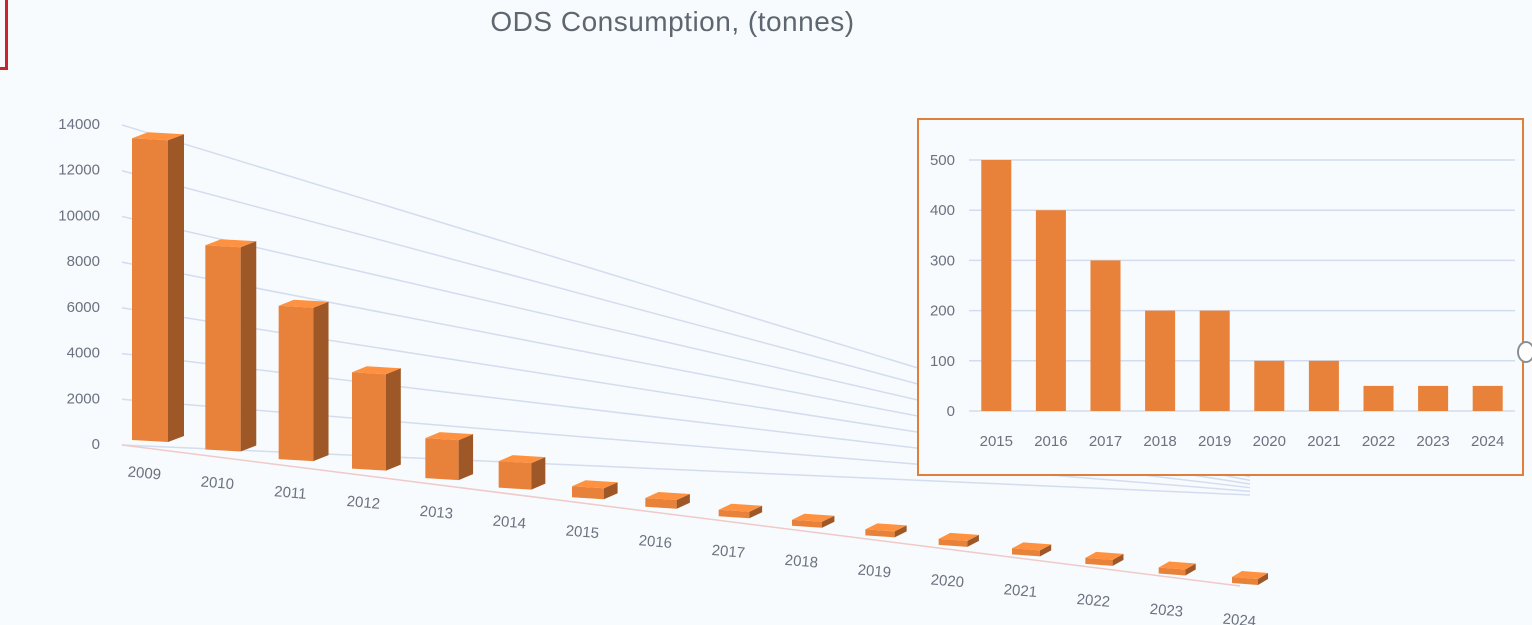 This screenshot has height=625, width=1532. What do you see at coordinates (376, 418) in the screenshot?
I see `bar-2012` at bounding box center [376, 418].